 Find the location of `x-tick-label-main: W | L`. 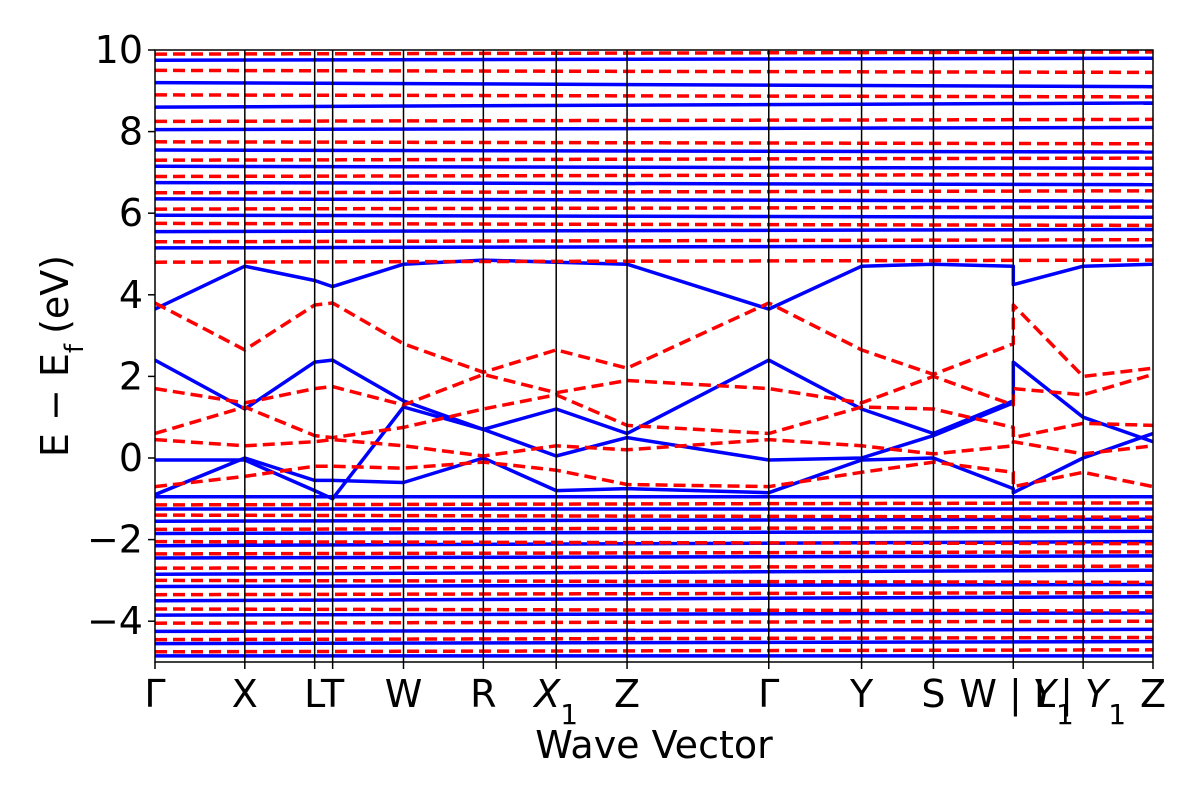

x-tick-label-main: W | L is located at coordinates (1007, 694).